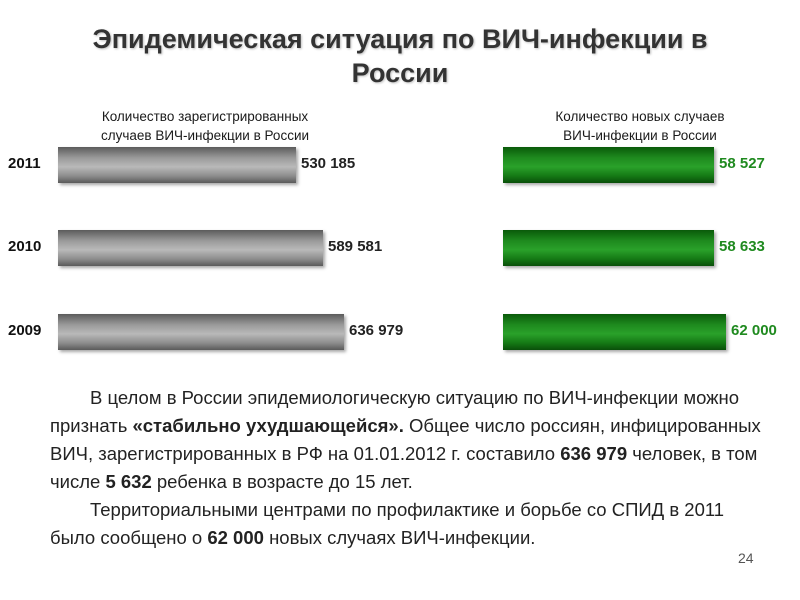 This screenshot has width=800, height=600. I want to click on right-header-line-2: ВИЧ-инфекции в России, so click(640, 135).